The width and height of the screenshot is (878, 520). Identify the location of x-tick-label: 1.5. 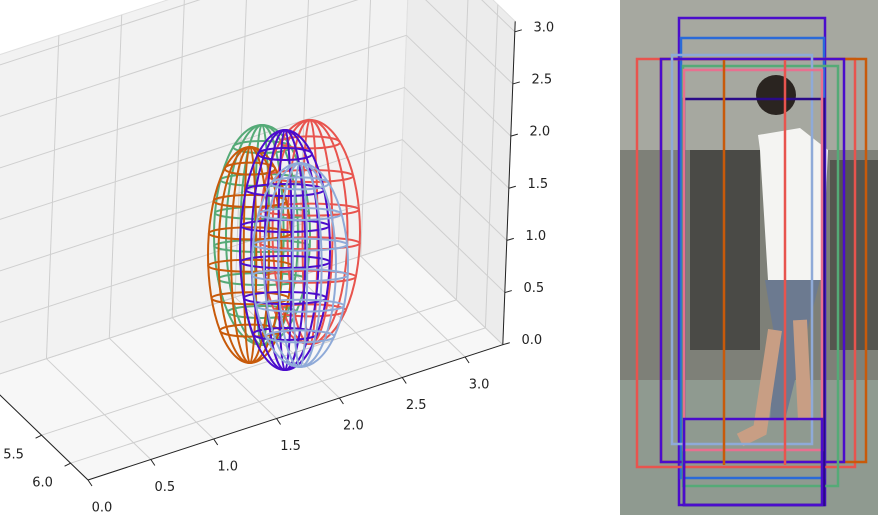
(290, 446).